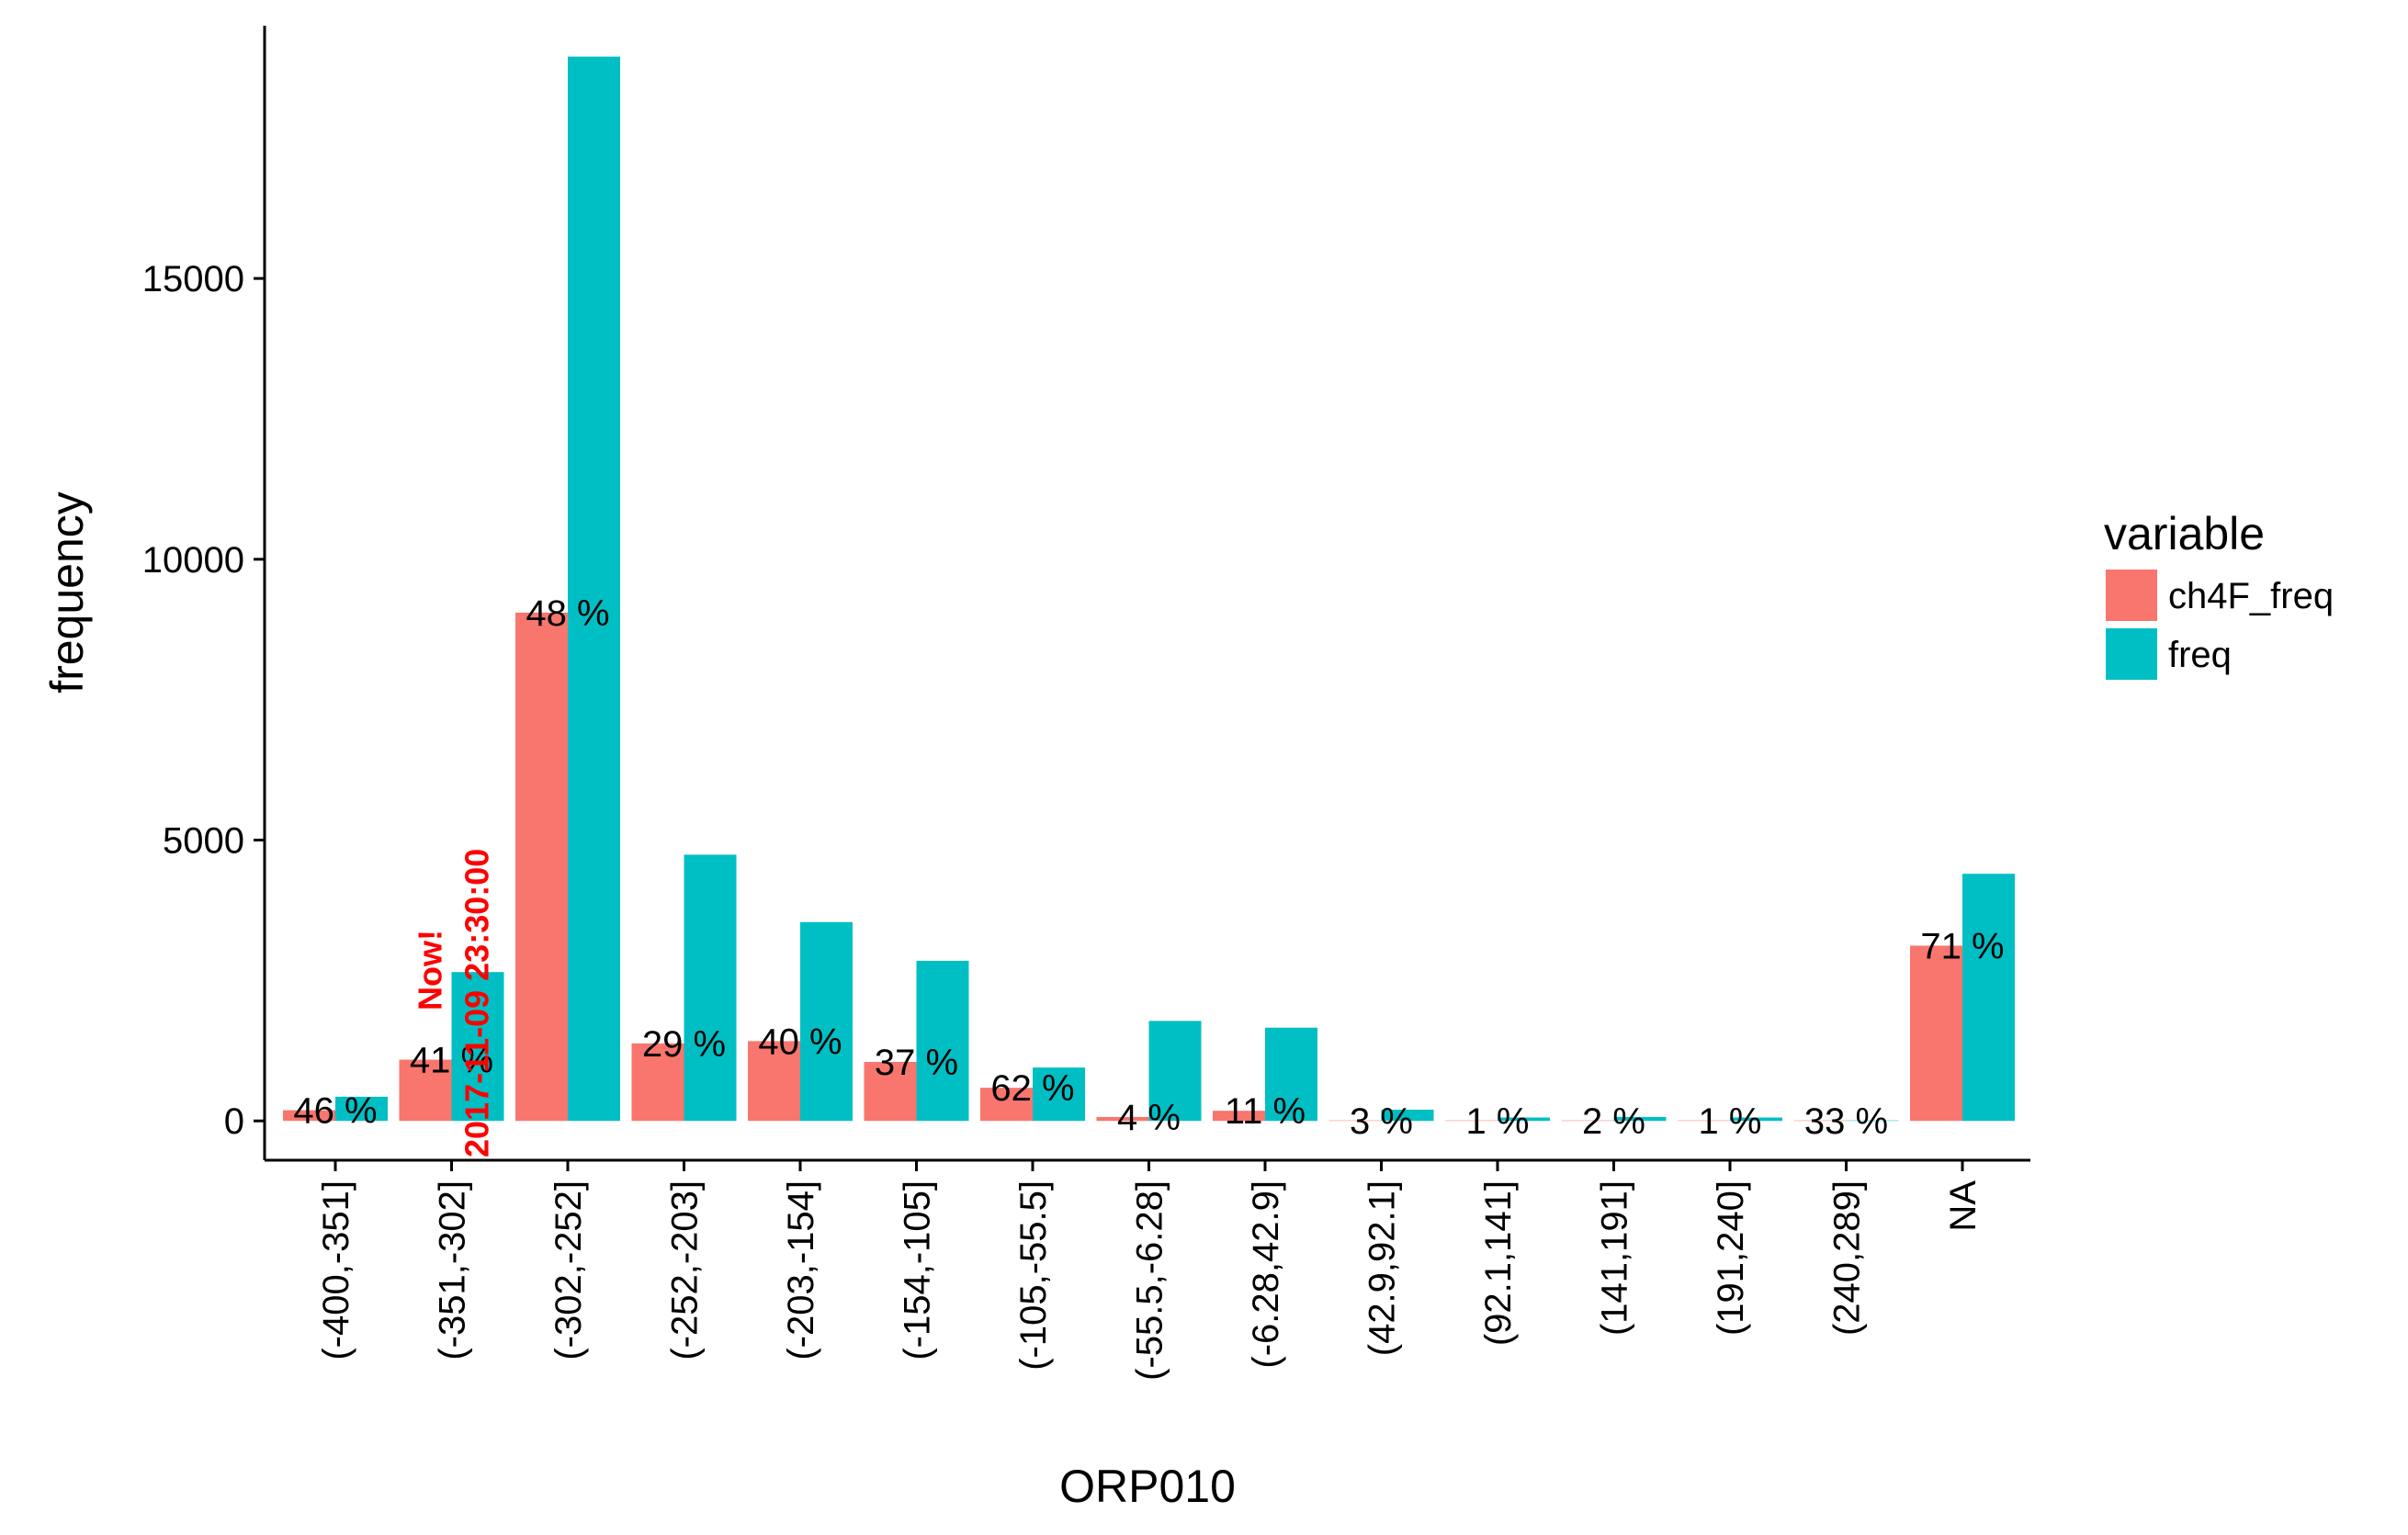 The height and width of the screenshot is (1535, 2408). I want to click on data-label-5: 37 %, so click(917, 1063).